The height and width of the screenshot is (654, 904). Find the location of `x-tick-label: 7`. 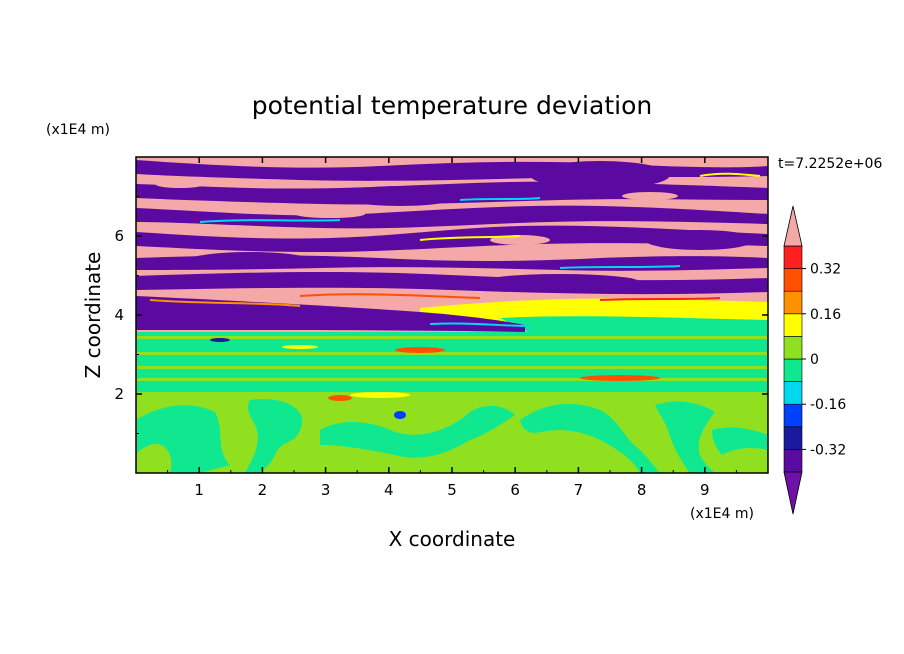

x-tick-label: 7 is located at coordinates (579, 490).